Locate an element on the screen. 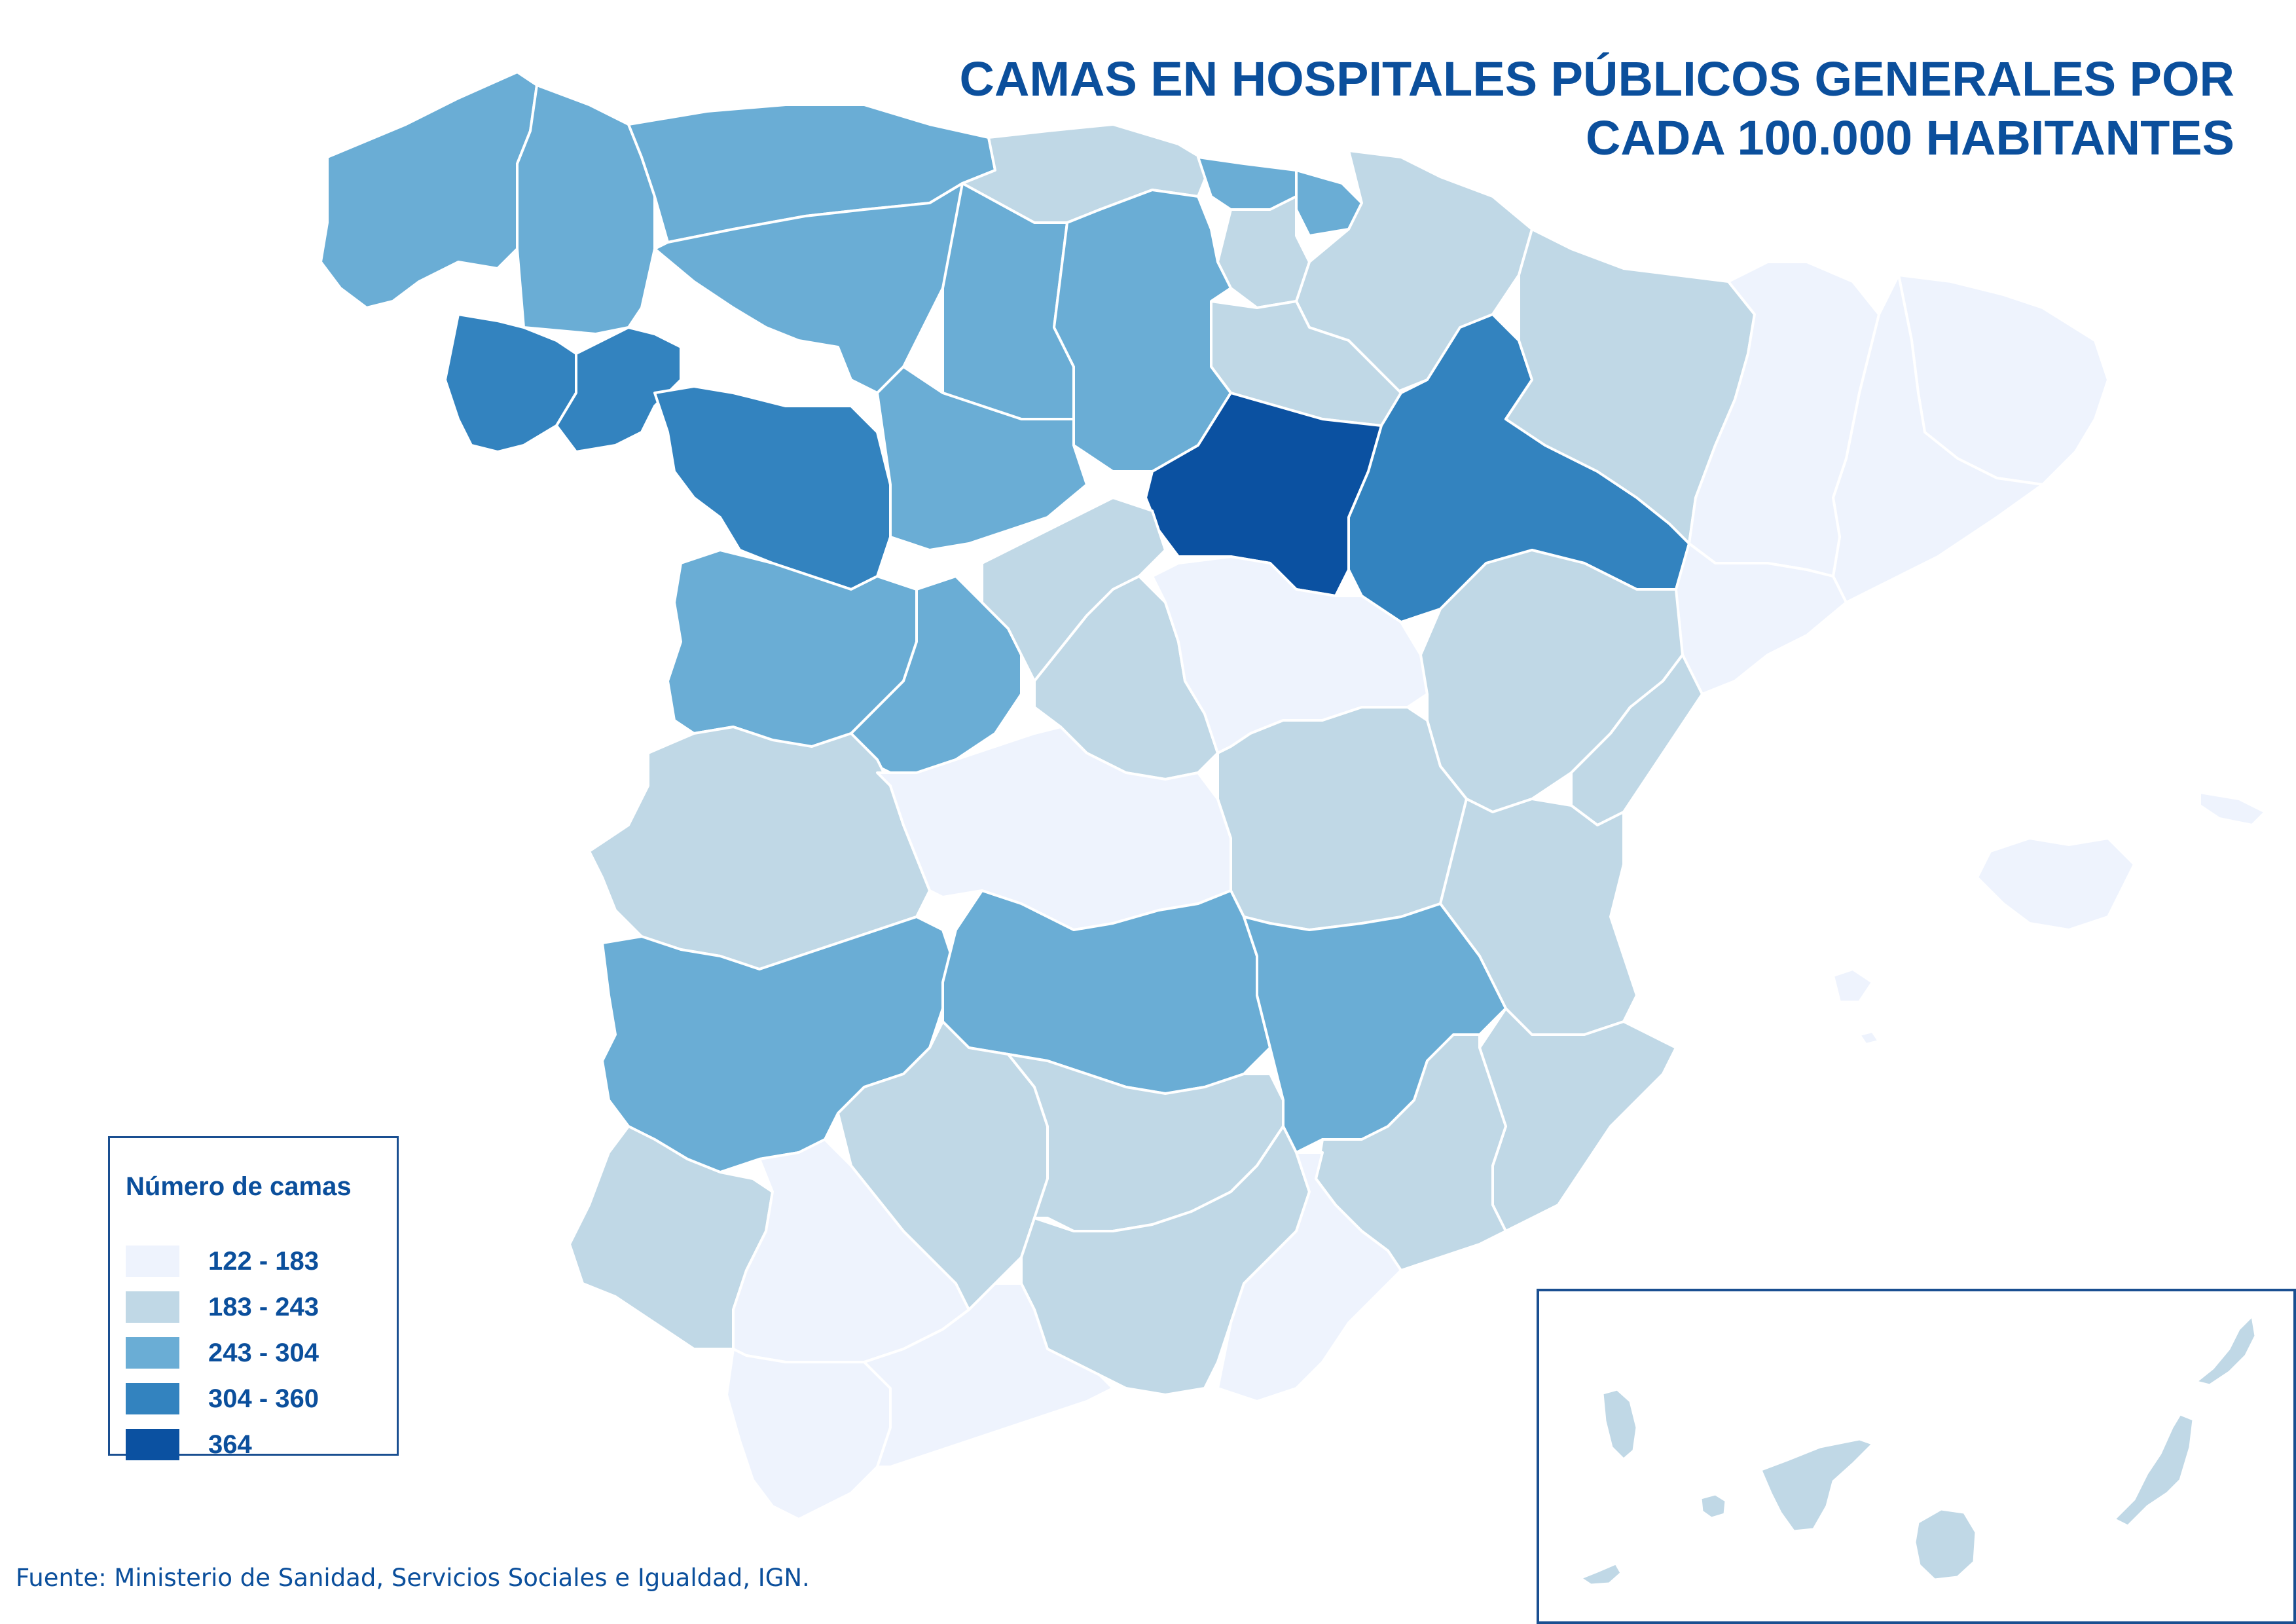 The image size is (2296, 1624). province-malaga is located at coordinates (988, 1375).